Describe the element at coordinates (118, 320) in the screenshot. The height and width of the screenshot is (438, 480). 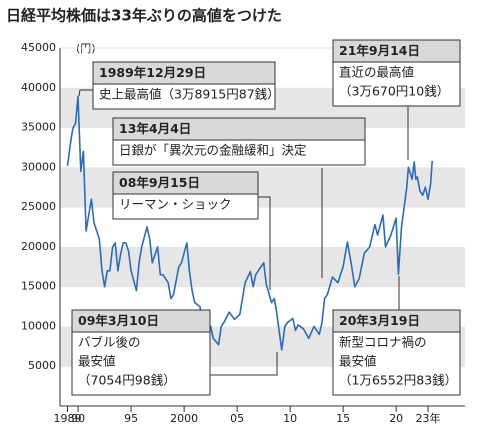
I see `annotation-title: 09年3月10日` at that location.